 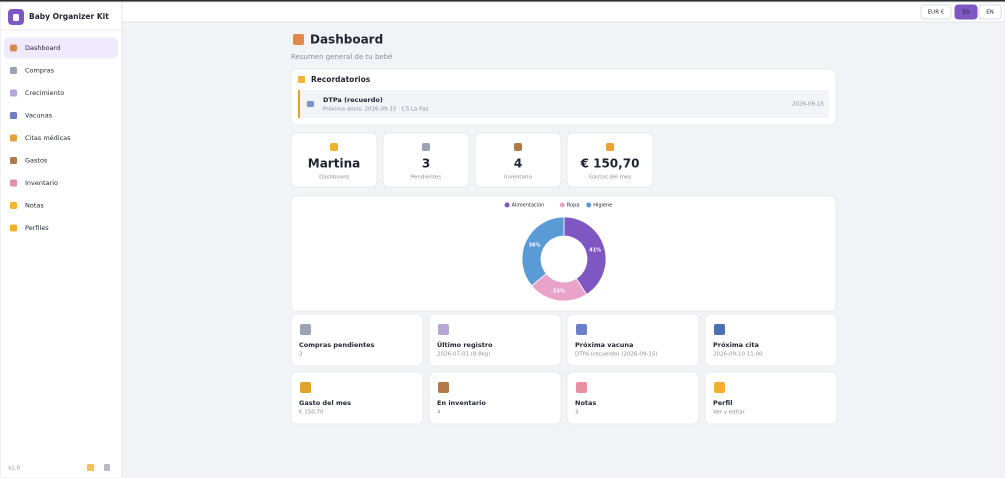 I want to click on nav-item: Vacunas, so click(x=31, y=116).